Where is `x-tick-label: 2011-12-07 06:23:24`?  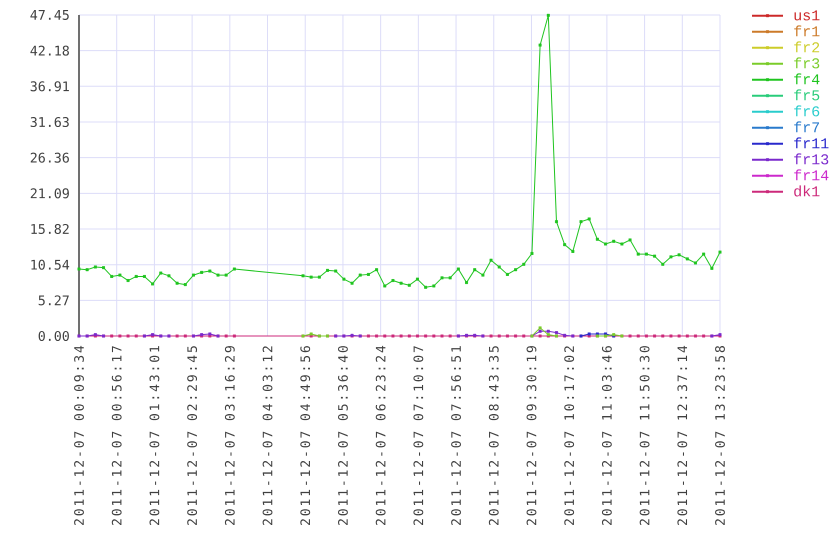
x-tick-label: 2011-12-07 06:23:24 is located at coordinates (381, 435).